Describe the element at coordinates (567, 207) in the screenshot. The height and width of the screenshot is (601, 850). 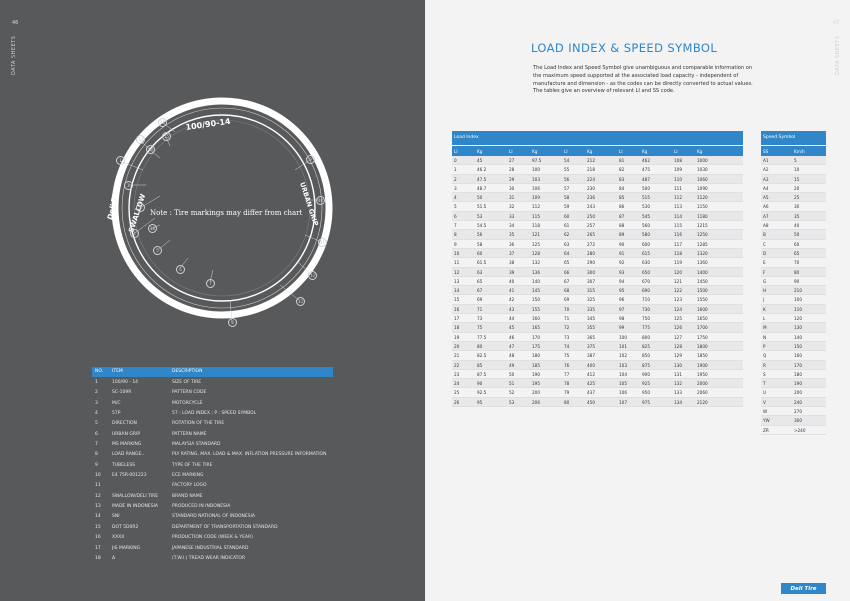
I see `table-cell: 59` at that location.